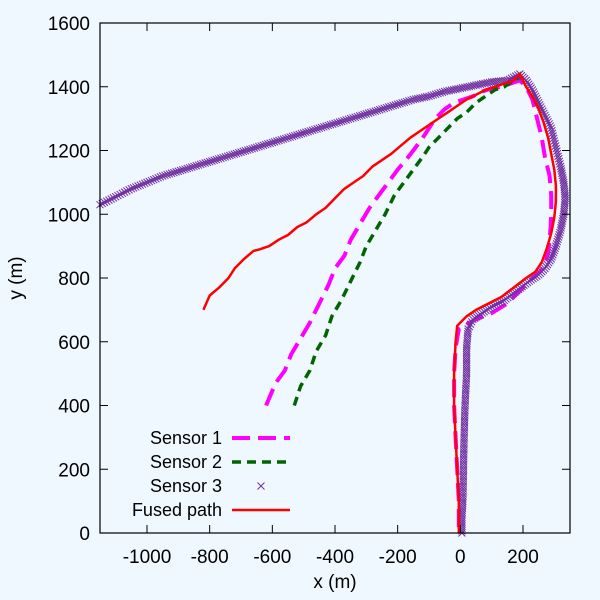  What do you see at coordinates (74, 407) in the screenshot?
I see `y-tick-label: 400` at bounding box center [74, 407].